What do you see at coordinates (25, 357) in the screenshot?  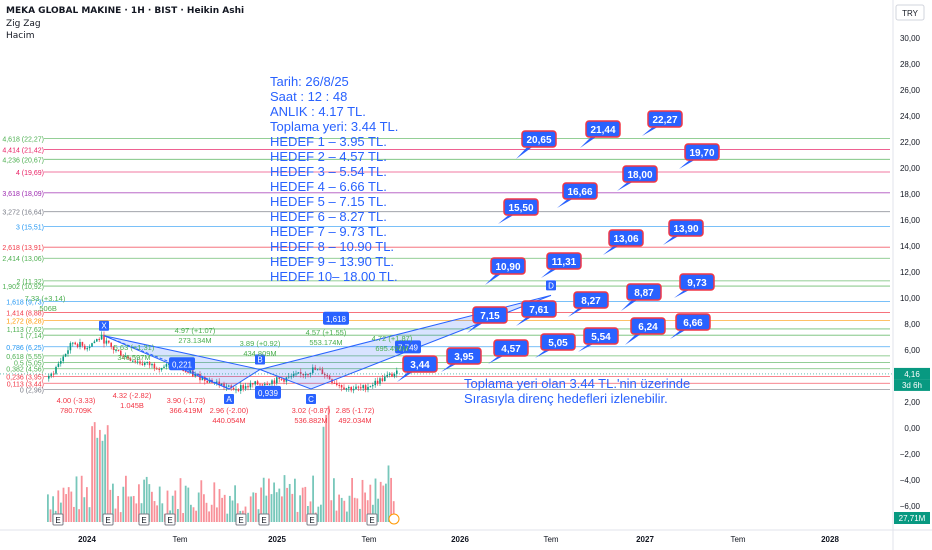 I see `fib-level-label: 0,618 (5,55)` at bounding box center [25, 357].